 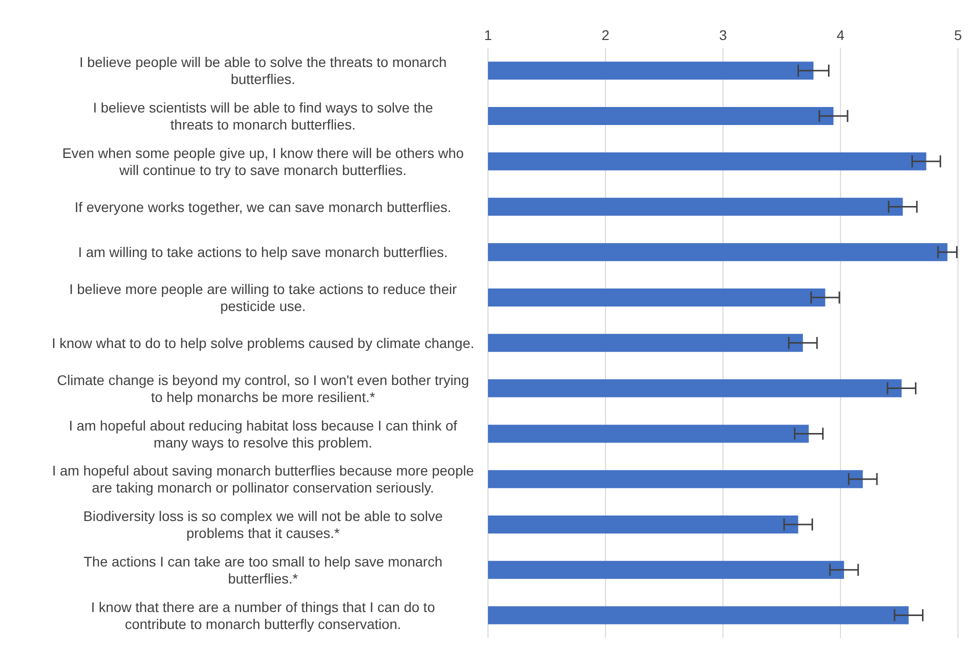 I want to click on y-tick-label: I believe people will be able to solve the threats to monarch butterflies., so click(x=263, y=71).